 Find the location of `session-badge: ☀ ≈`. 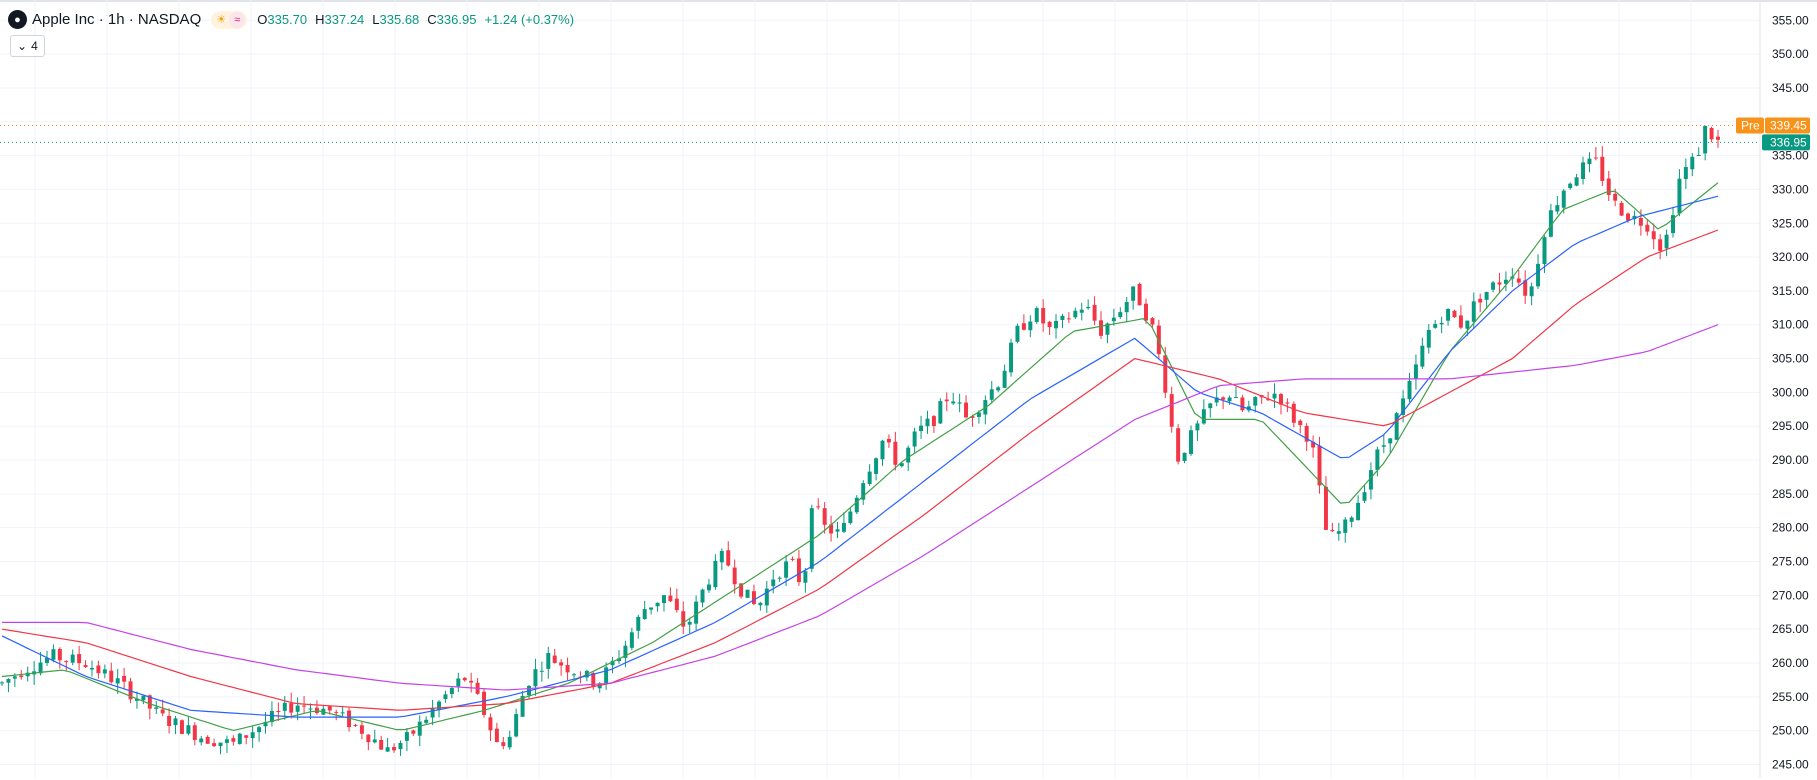

session-badge: ☀ ≈ is located at coordinates (229, 19).